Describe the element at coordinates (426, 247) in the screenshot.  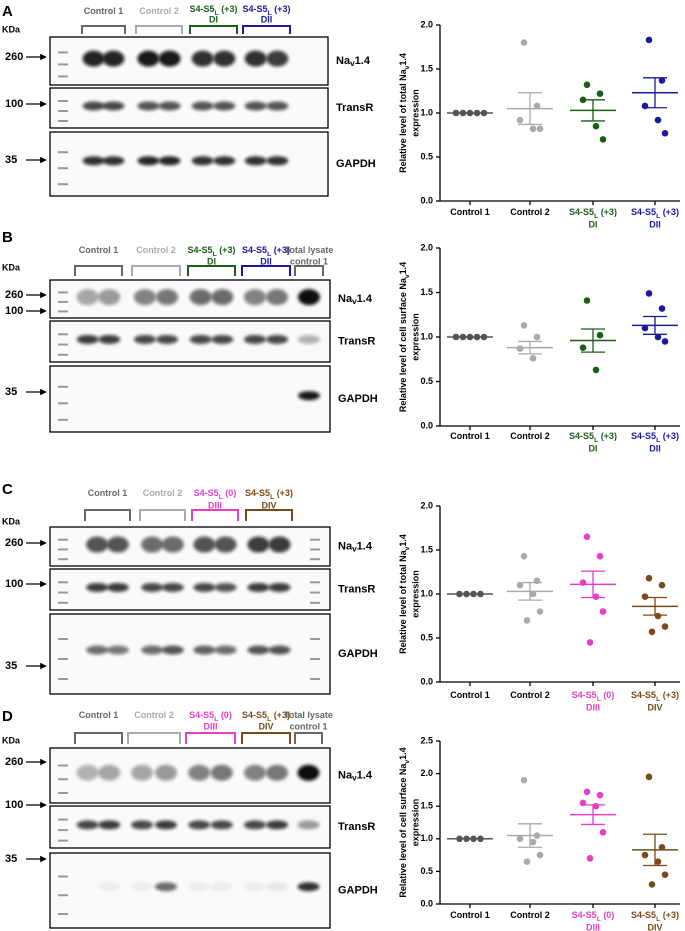
I see `y-tick-label: 2.0` at that location.